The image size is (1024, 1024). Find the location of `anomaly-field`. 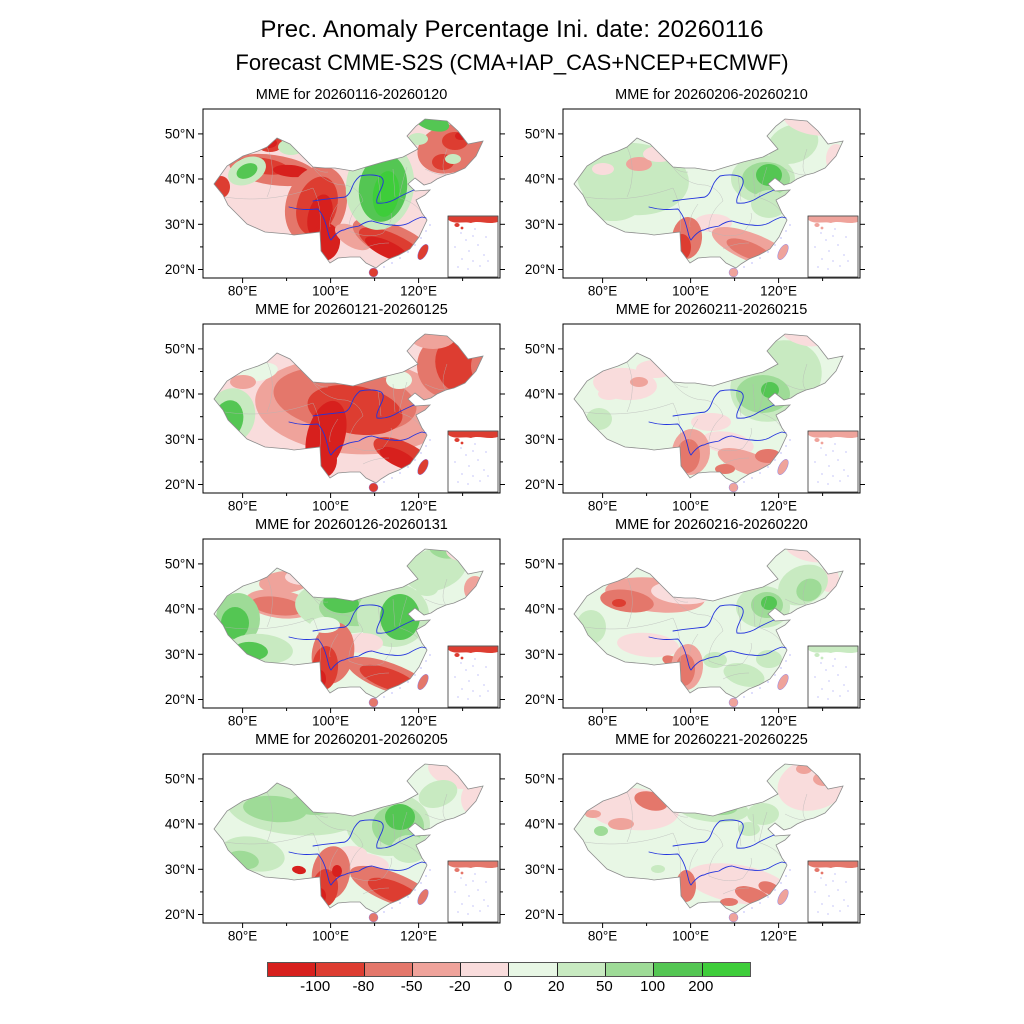

anomaly-field is located at coordinates (349, 623).